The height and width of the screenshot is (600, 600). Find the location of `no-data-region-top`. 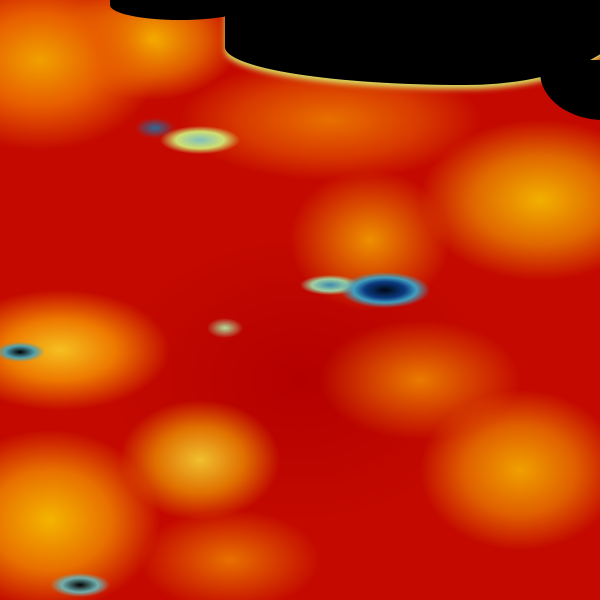

no-data-region-top is located at coordinates (180, 10).